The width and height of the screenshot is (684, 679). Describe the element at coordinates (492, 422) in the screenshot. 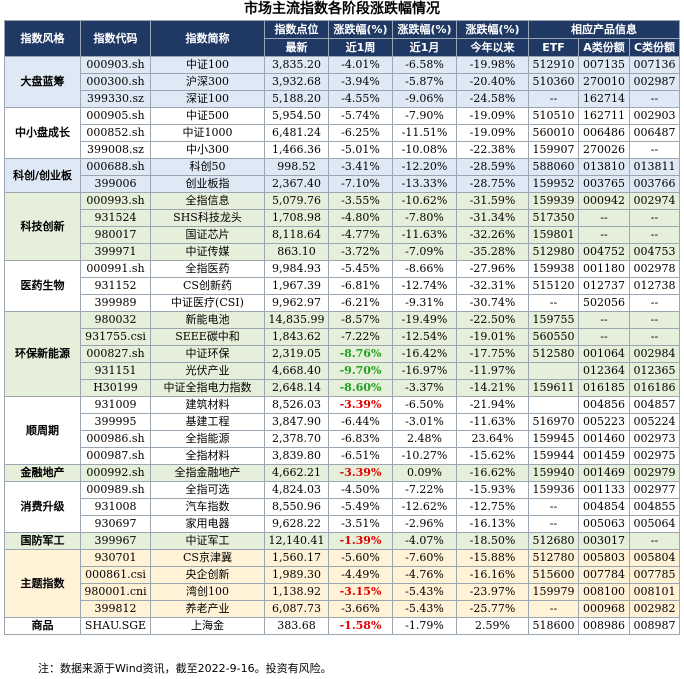

I see `change-ytd-cell: -11.63%` at that location.